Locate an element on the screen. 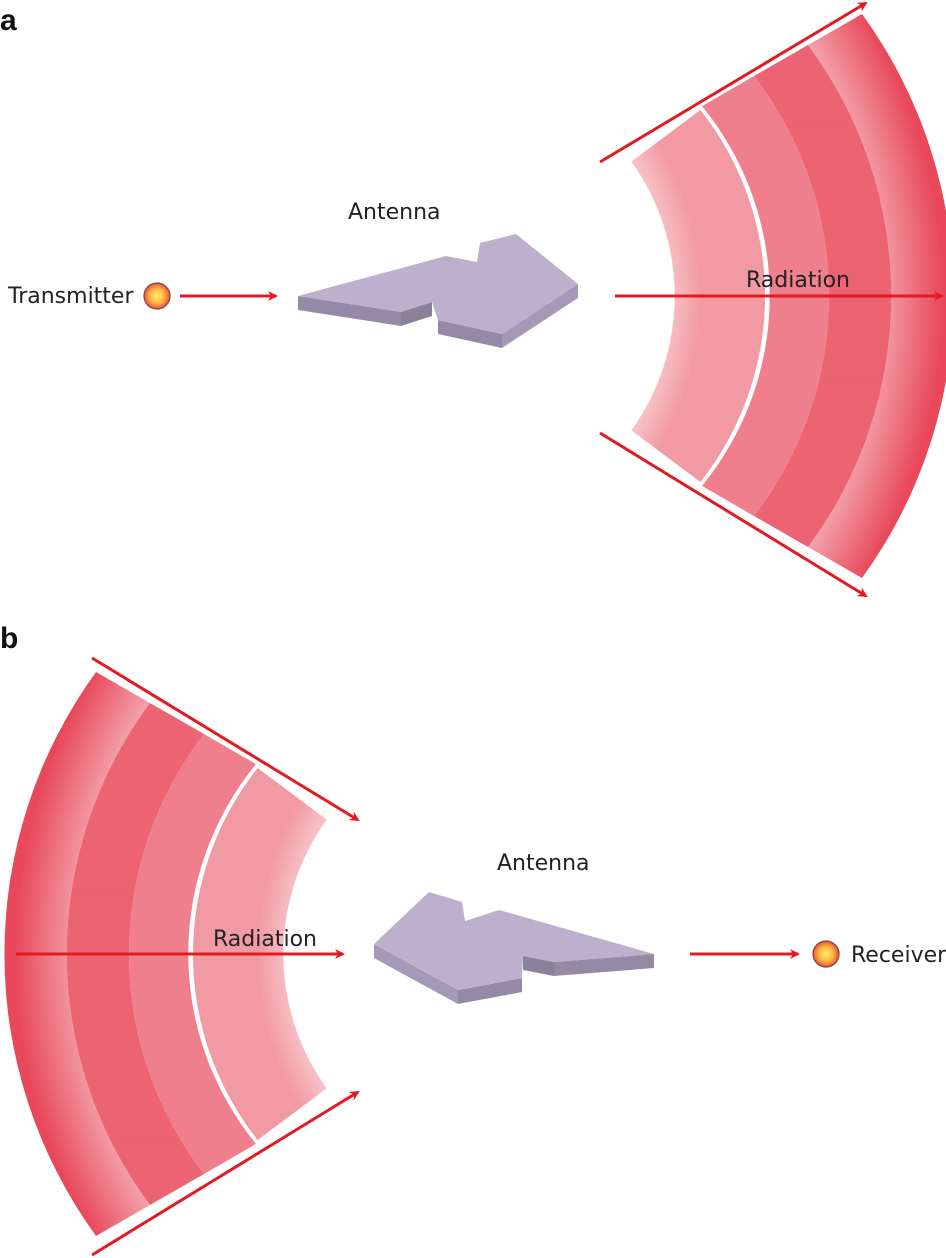  arrow-radiation-upper-b is located at coordinates (225, 739).